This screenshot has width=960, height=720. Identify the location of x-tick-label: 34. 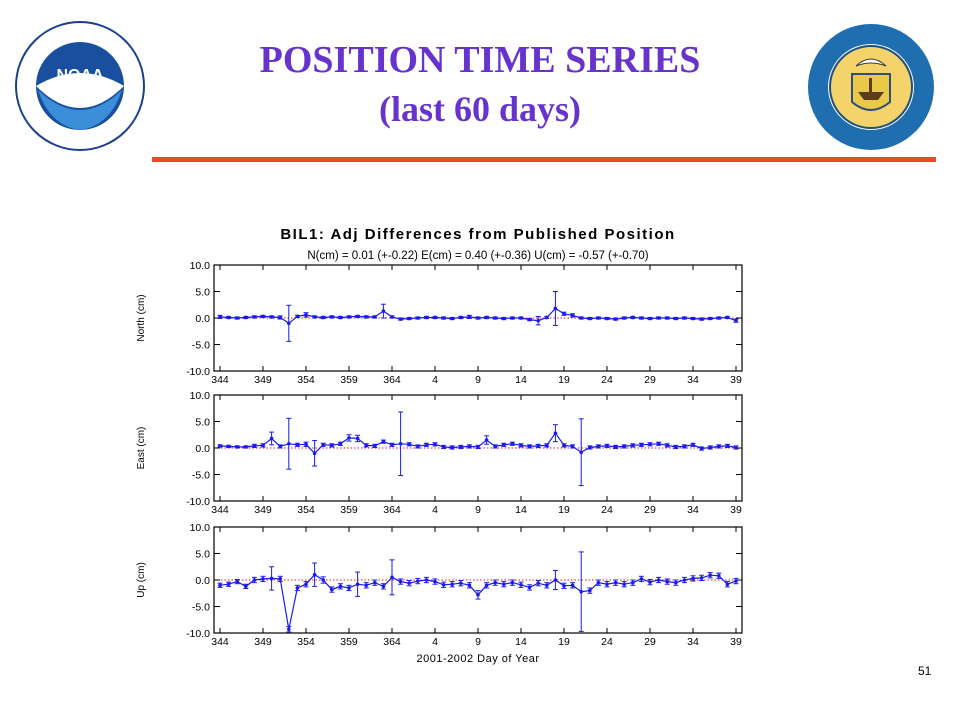
(693, 642).